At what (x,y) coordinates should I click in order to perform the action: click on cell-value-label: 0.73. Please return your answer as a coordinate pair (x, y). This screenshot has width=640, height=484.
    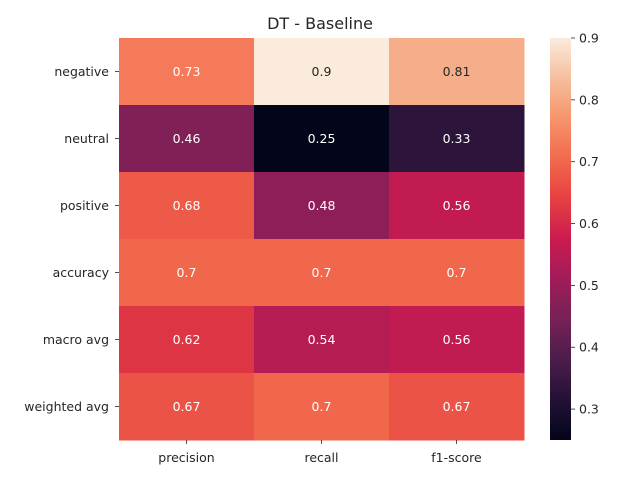
    Looking at the image, I should click on (187, 71).